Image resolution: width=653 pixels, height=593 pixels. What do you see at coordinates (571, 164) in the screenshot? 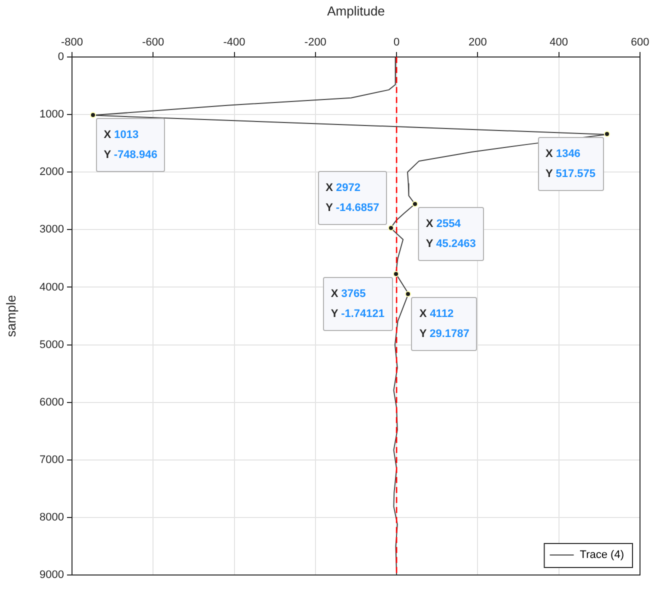
I see `annotation: X 1346 Y 517.575` at bounding box center [571, 164].